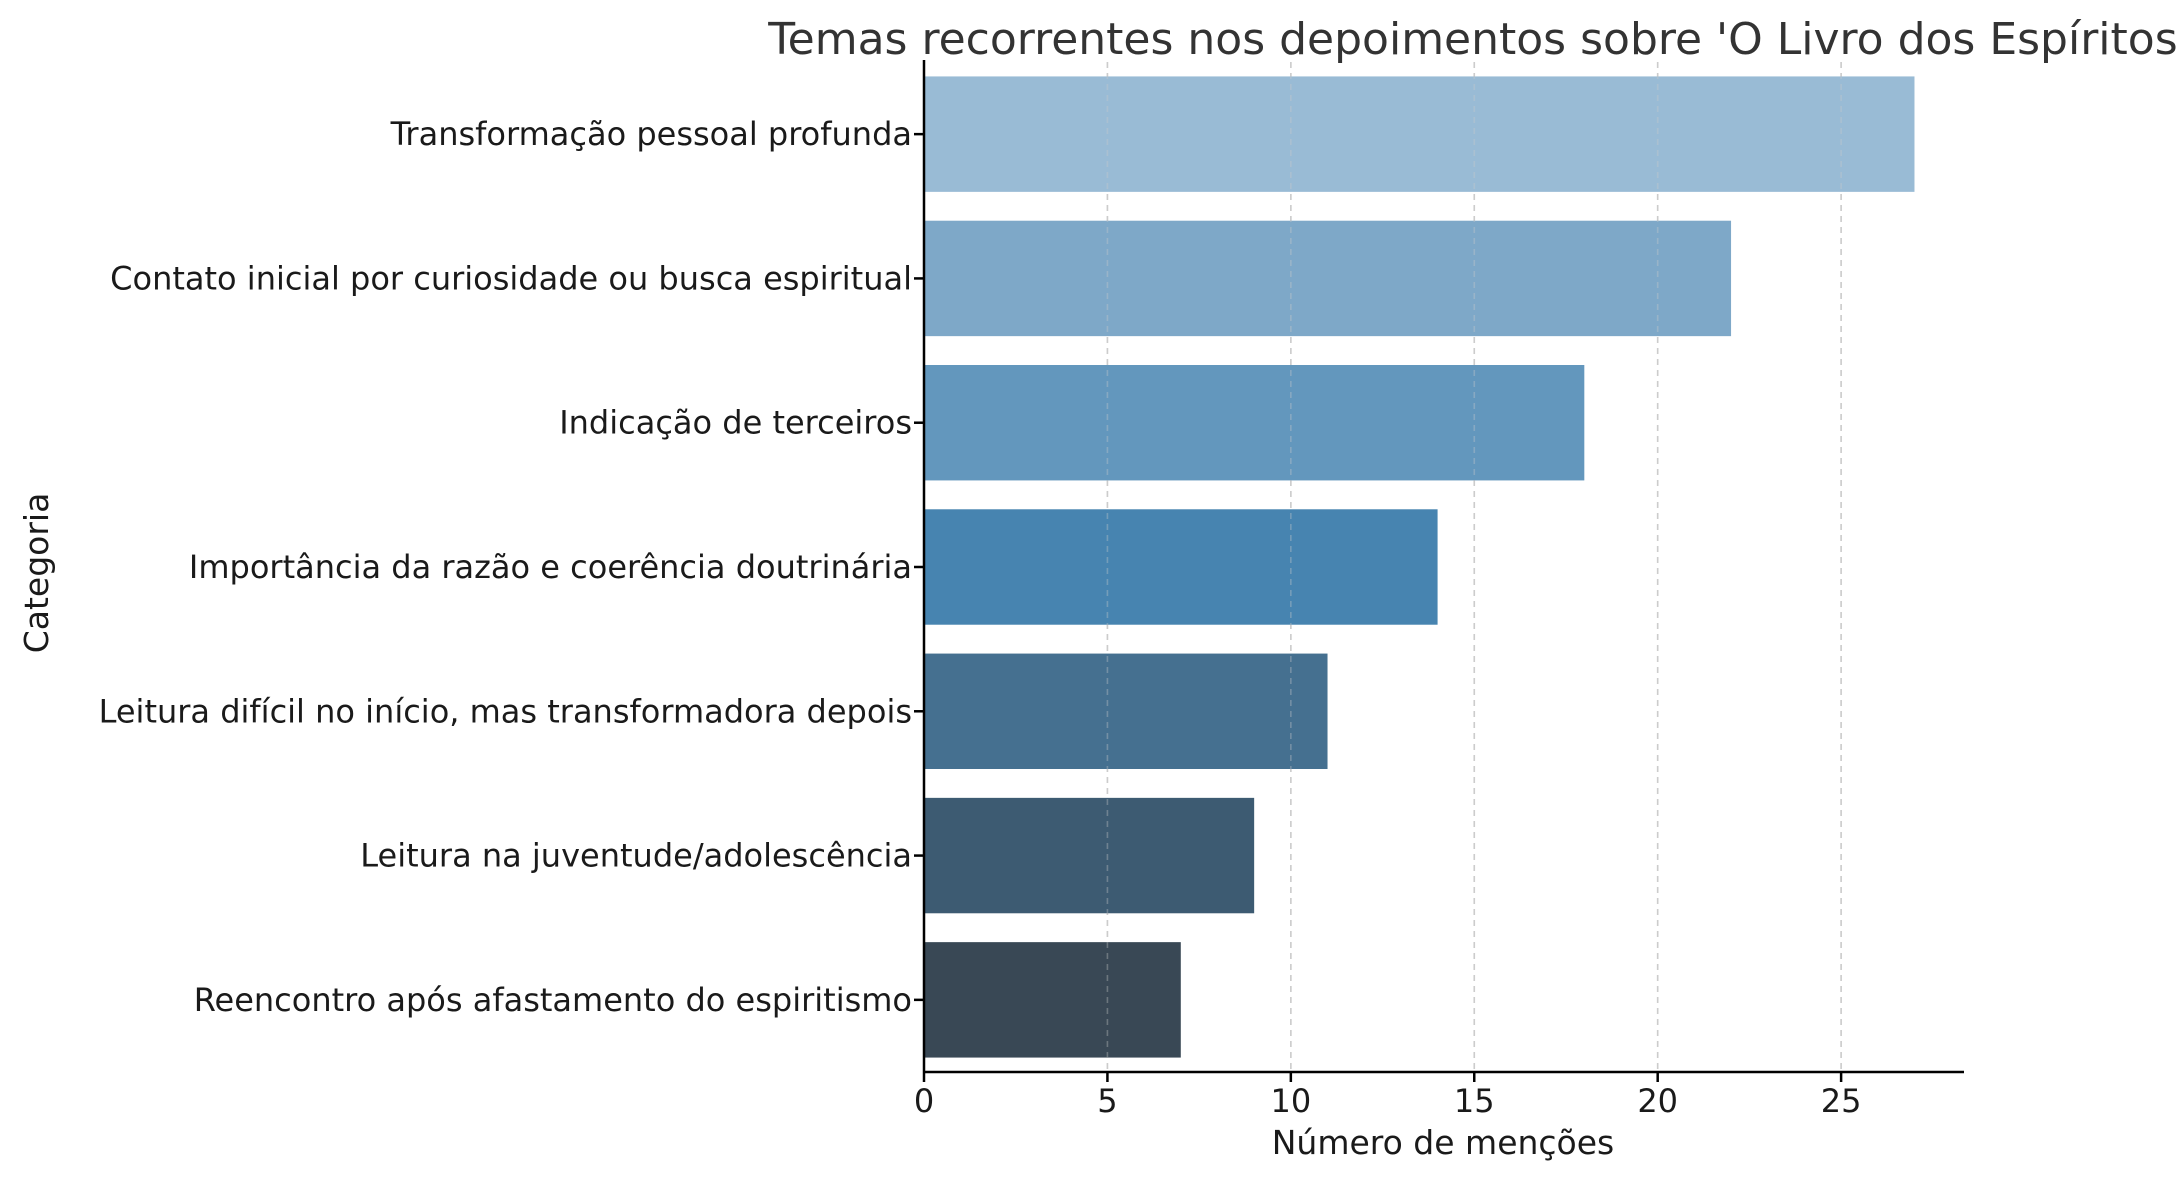  What do you see at coordinates (36, 573) in the screenshot?
I see `y-axis-label: Categoria` at bounding box center [36, 573].